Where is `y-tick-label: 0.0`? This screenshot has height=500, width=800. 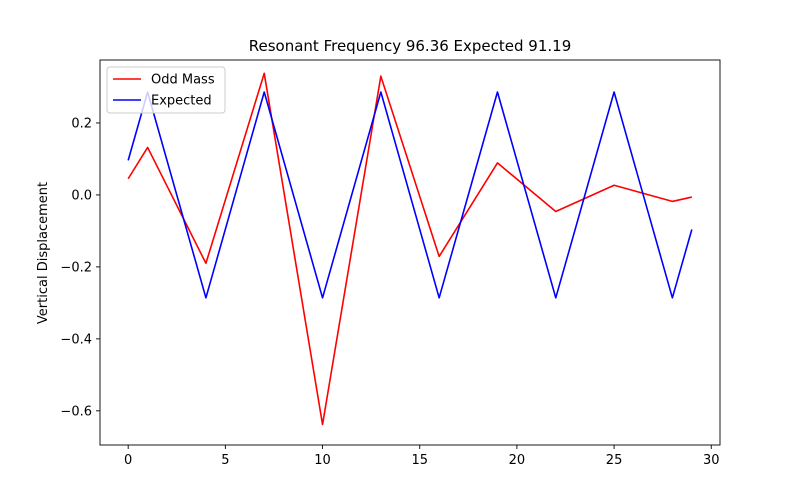 y-tick-label: 0.0 is located at coordinates (81, 195).